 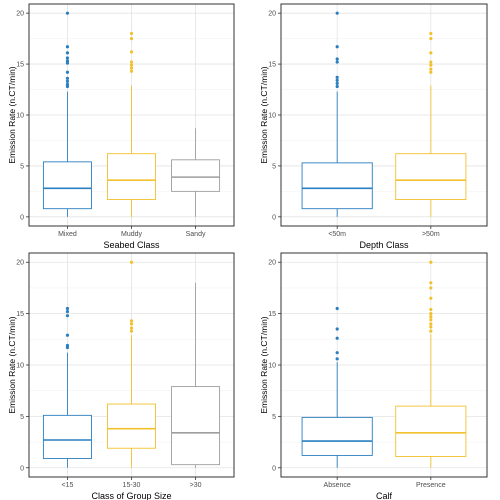 I want to click on x-axis-title: Calf, so click(x=384, y=495).